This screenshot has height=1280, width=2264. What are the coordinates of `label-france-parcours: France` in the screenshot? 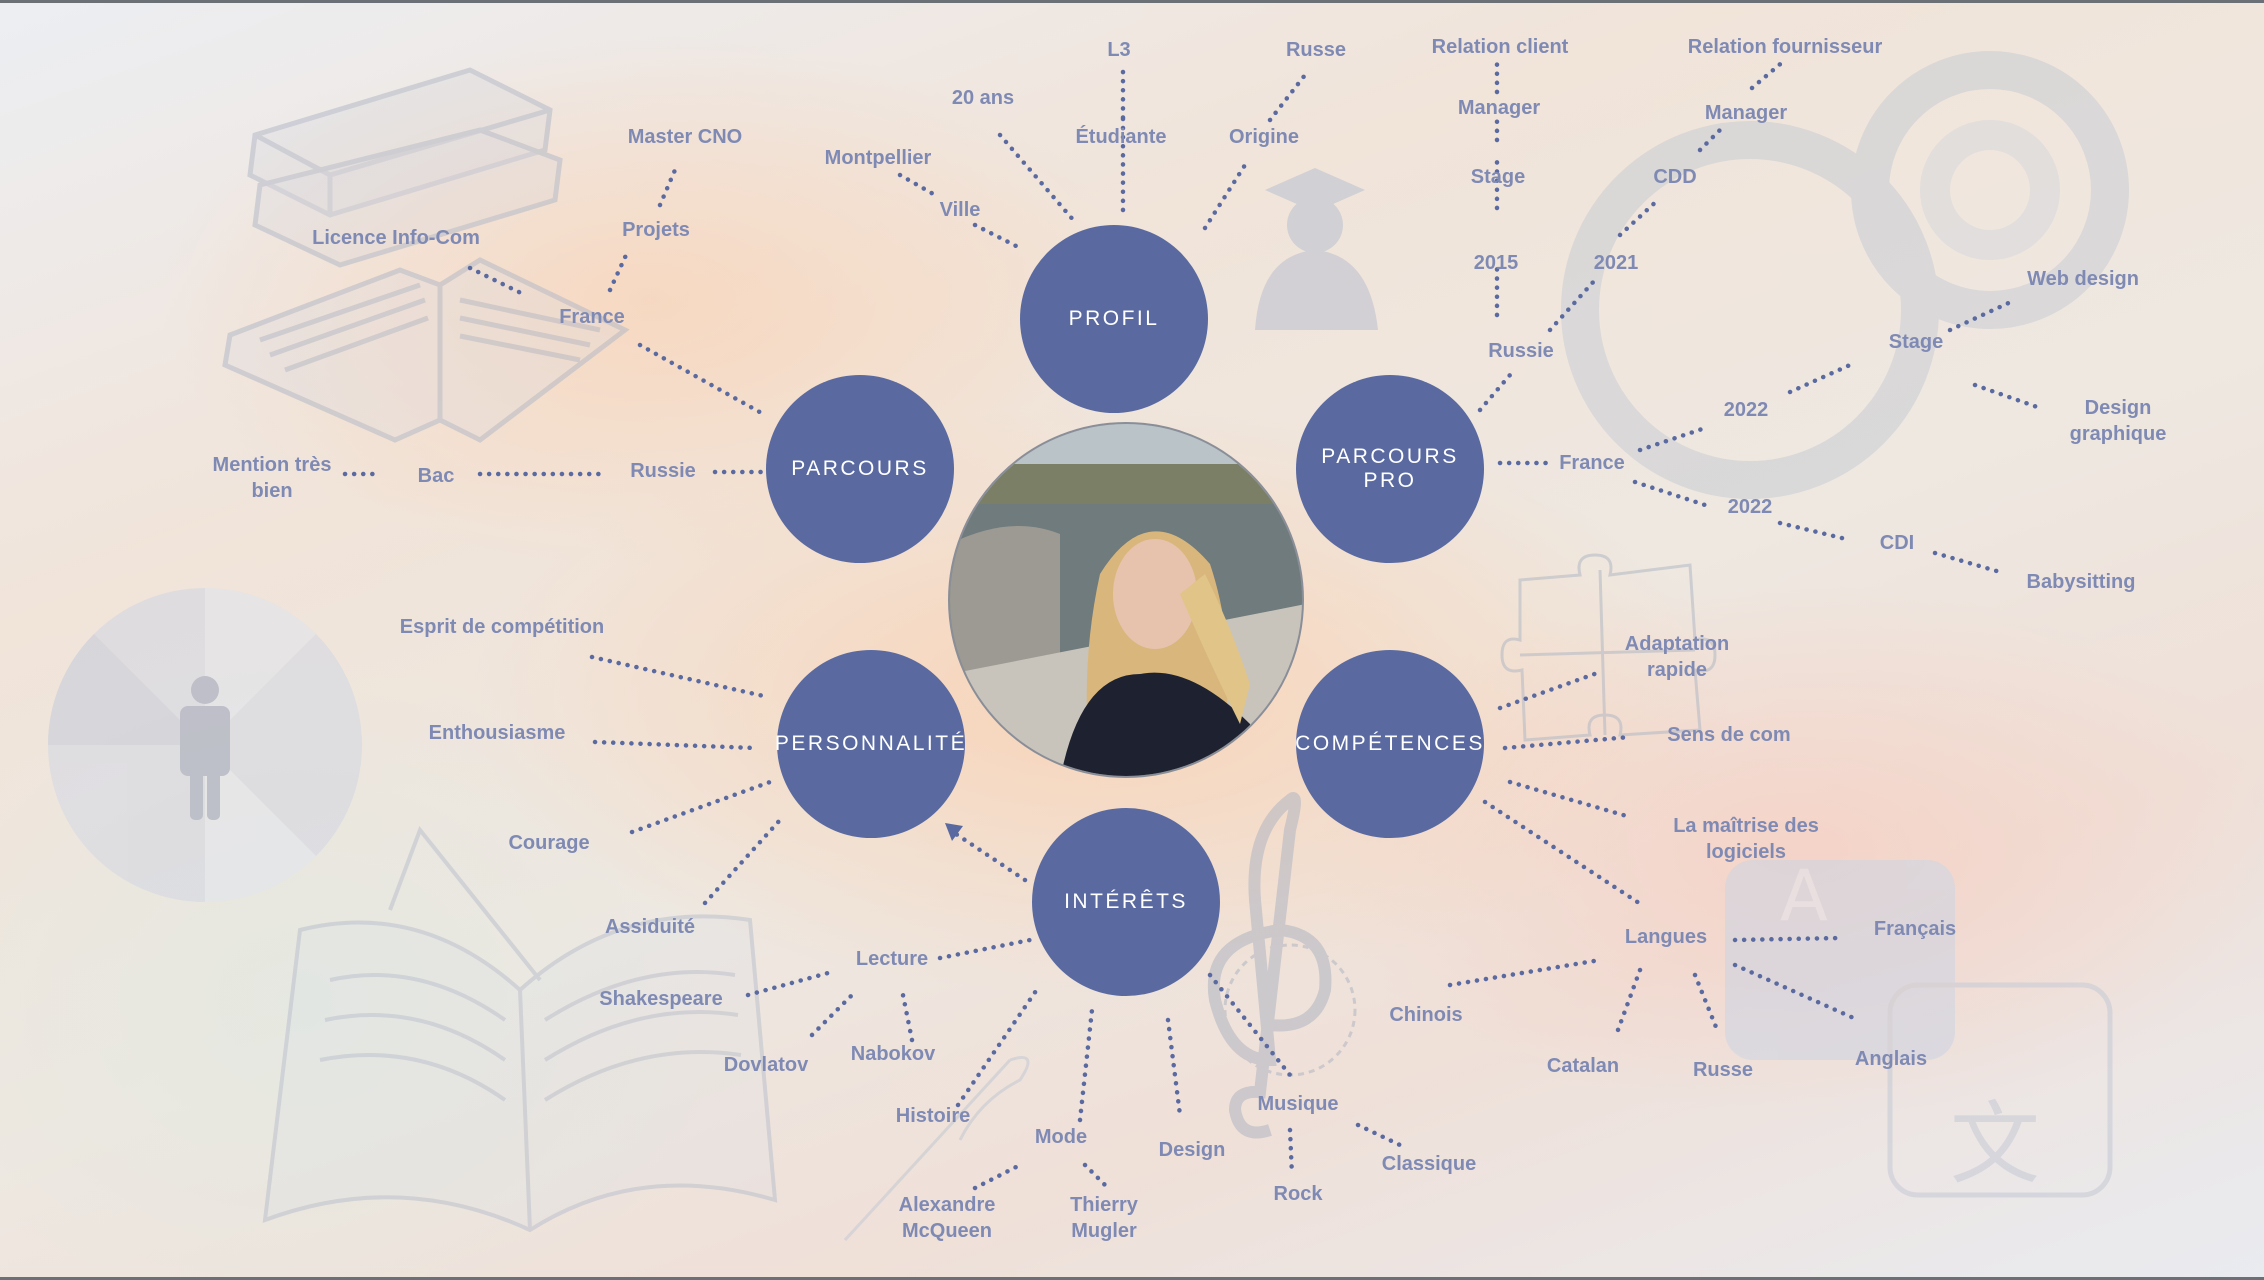 It's located at (592, 317).